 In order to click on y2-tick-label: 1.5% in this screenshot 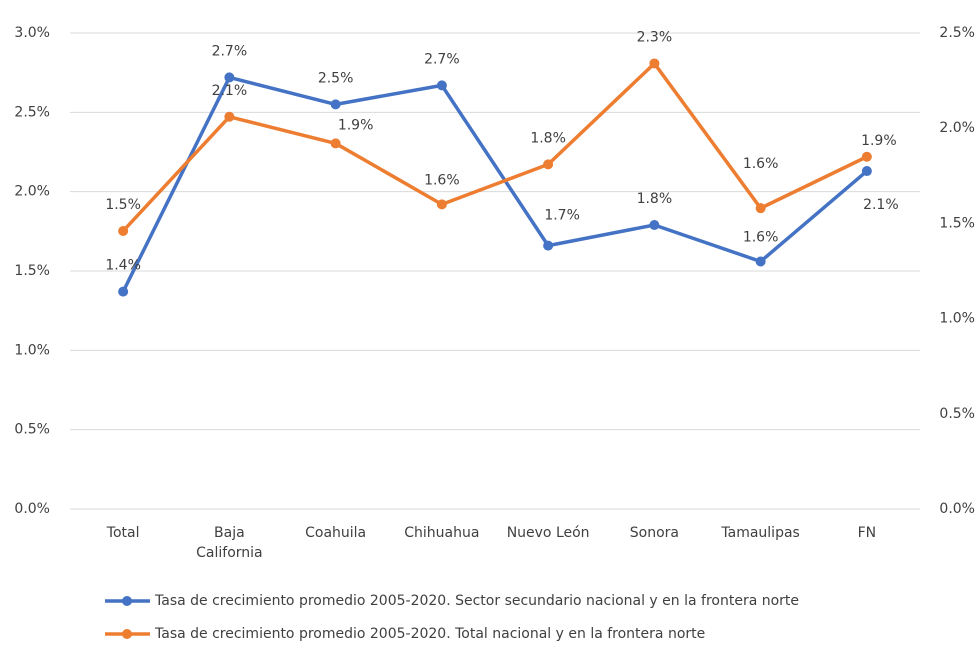, I will do `click(957, 223)`.